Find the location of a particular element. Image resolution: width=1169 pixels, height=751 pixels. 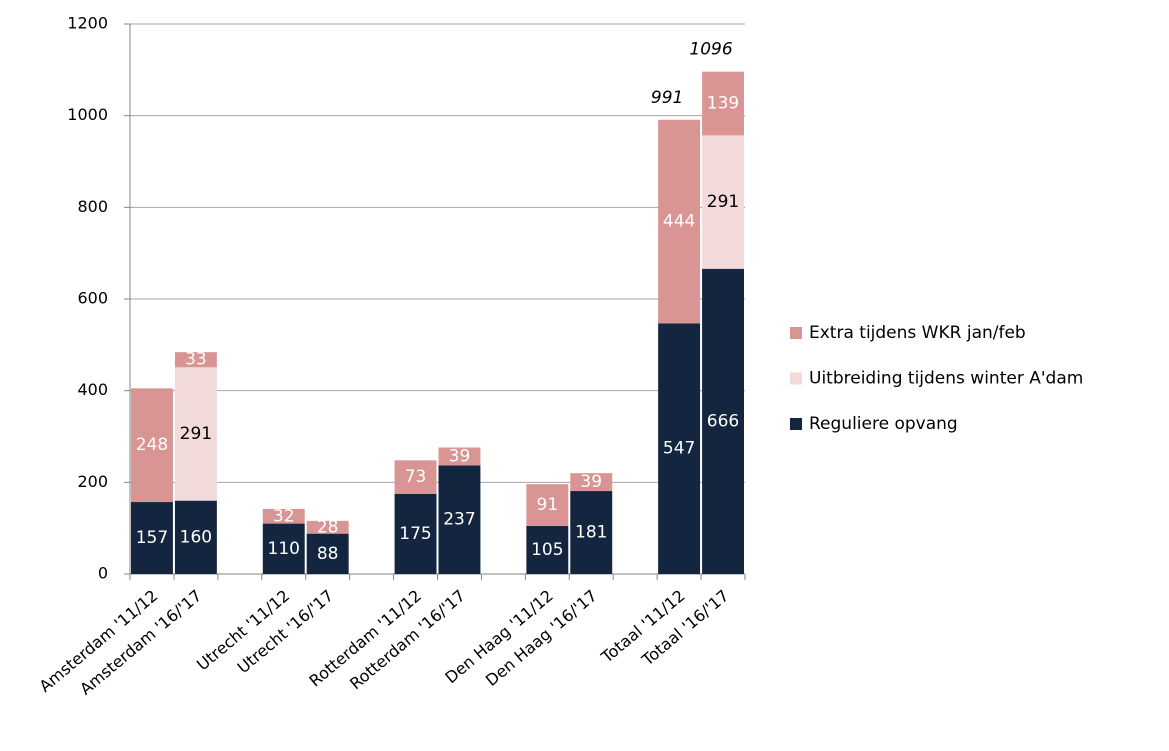

data-label: 88 is located at coordinates (328, 554).